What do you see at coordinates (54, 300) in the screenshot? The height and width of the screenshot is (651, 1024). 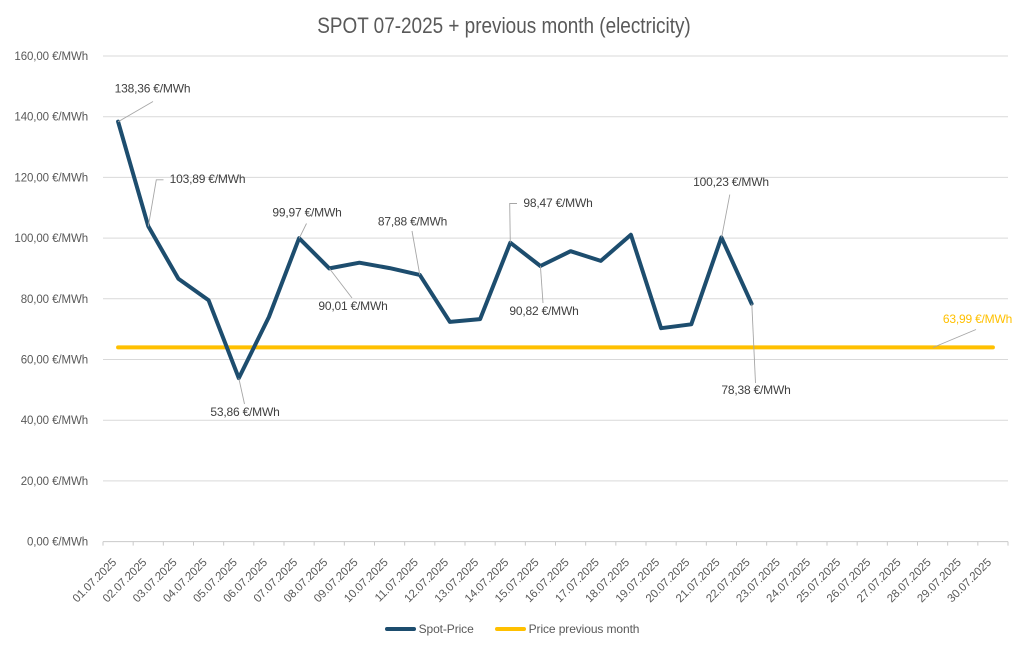 I see `y-tick-label: 80,00 €/MWh` at bounding box center [54, 300].